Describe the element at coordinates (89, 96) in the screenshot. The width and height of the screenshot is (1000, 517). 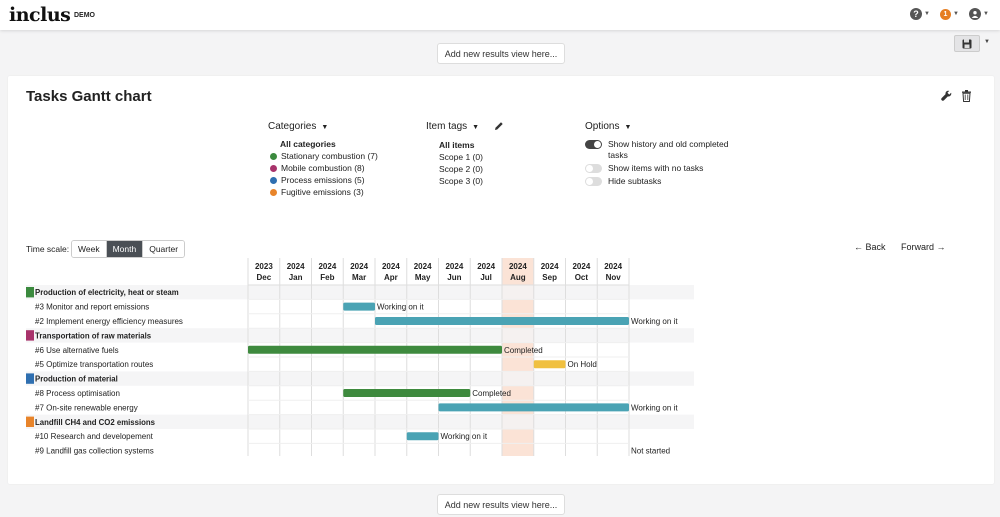
I see `panel-title: Tasks Gantt chart` at that location.